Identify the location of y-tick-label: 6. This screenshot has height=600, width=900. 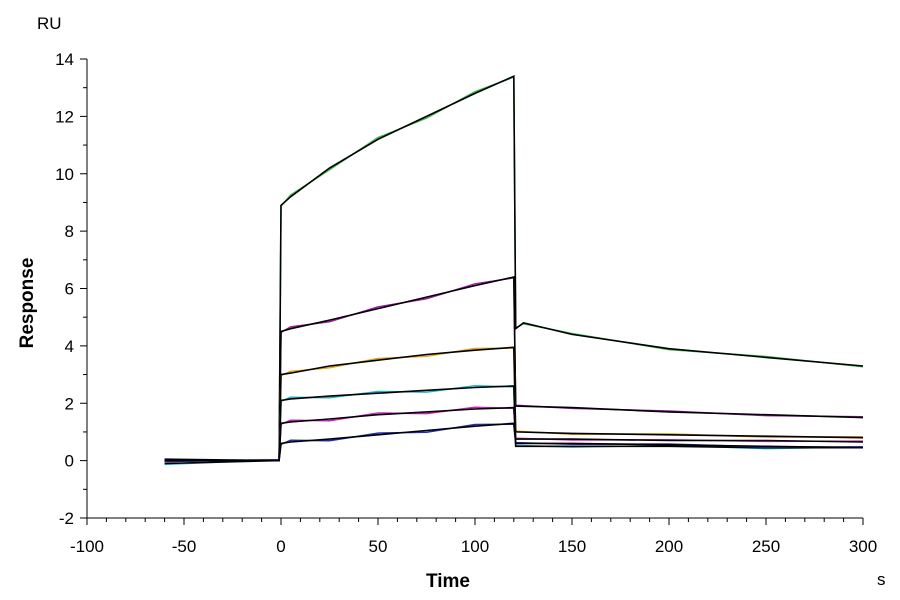
(69, 289).